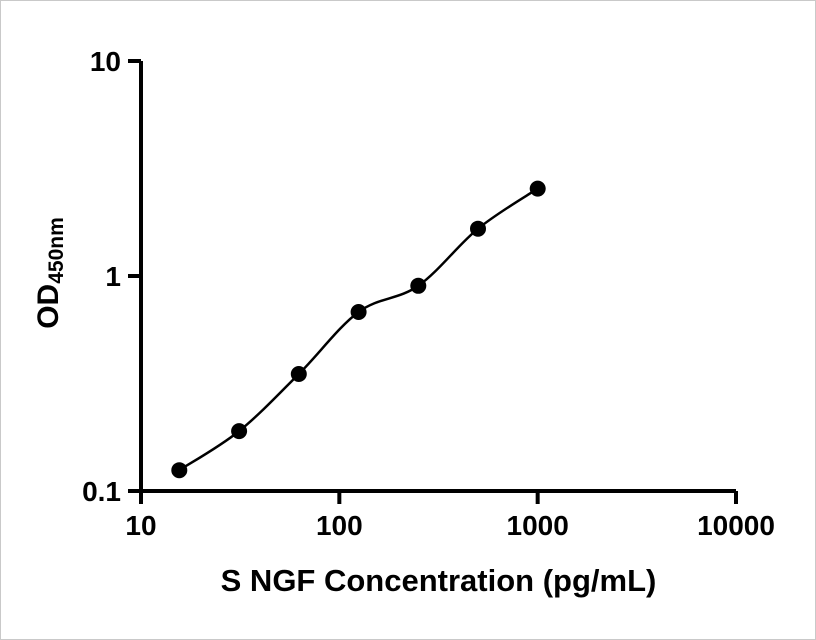  I want to click on y-axis-tick-label: 1, so click(113, 276).